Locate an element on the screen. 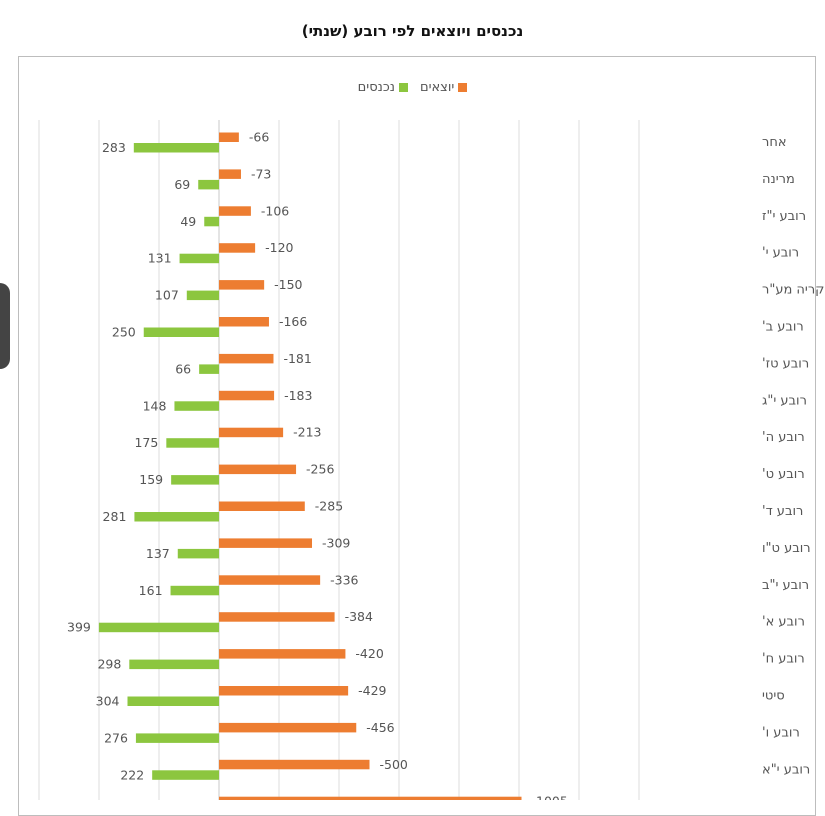  category-label: סיטי is located at coordinates (773, 696).